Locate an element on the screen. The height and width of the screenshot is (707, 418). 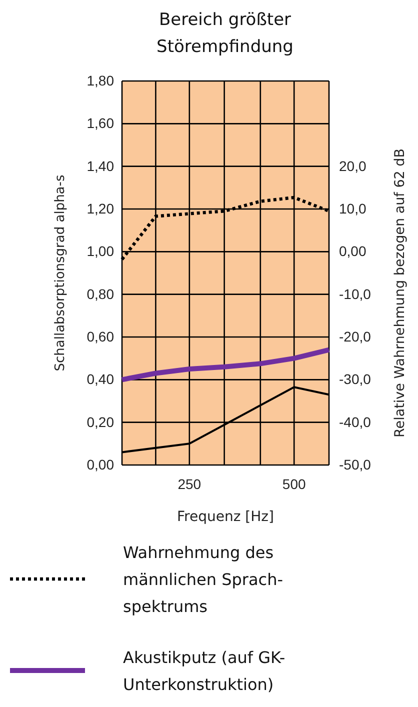
y-axis-title: Schallabsorptionsgrad alpha-s is located at coordinates (60, 273).